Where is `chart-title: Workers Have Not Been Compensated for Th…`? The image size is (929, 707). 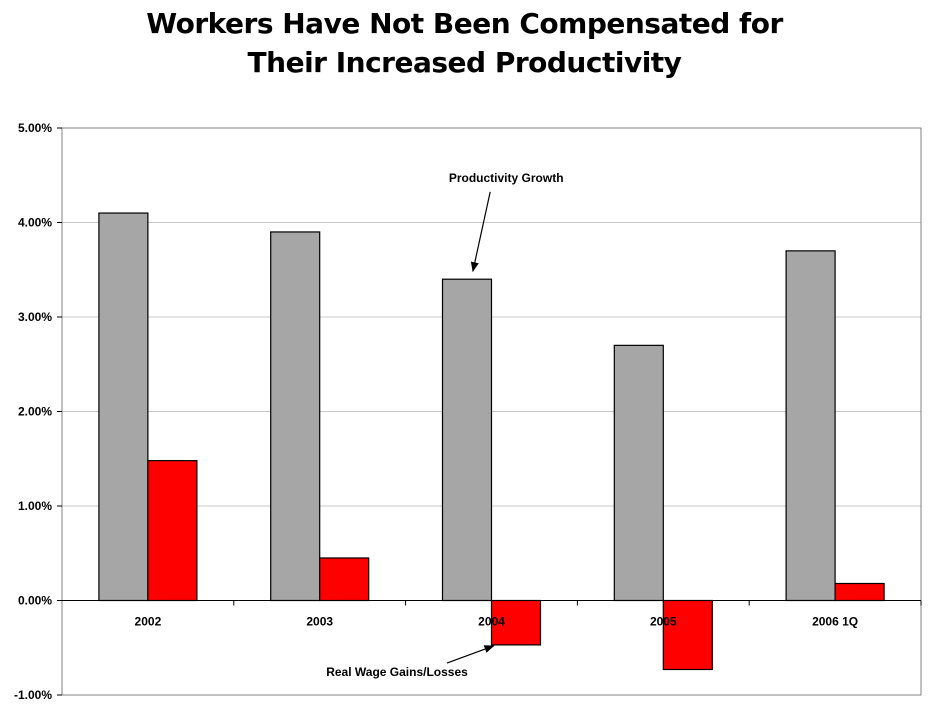 chart-title: Workers Have Not Been Compensated for Th… is located at coordinates (464, 43).